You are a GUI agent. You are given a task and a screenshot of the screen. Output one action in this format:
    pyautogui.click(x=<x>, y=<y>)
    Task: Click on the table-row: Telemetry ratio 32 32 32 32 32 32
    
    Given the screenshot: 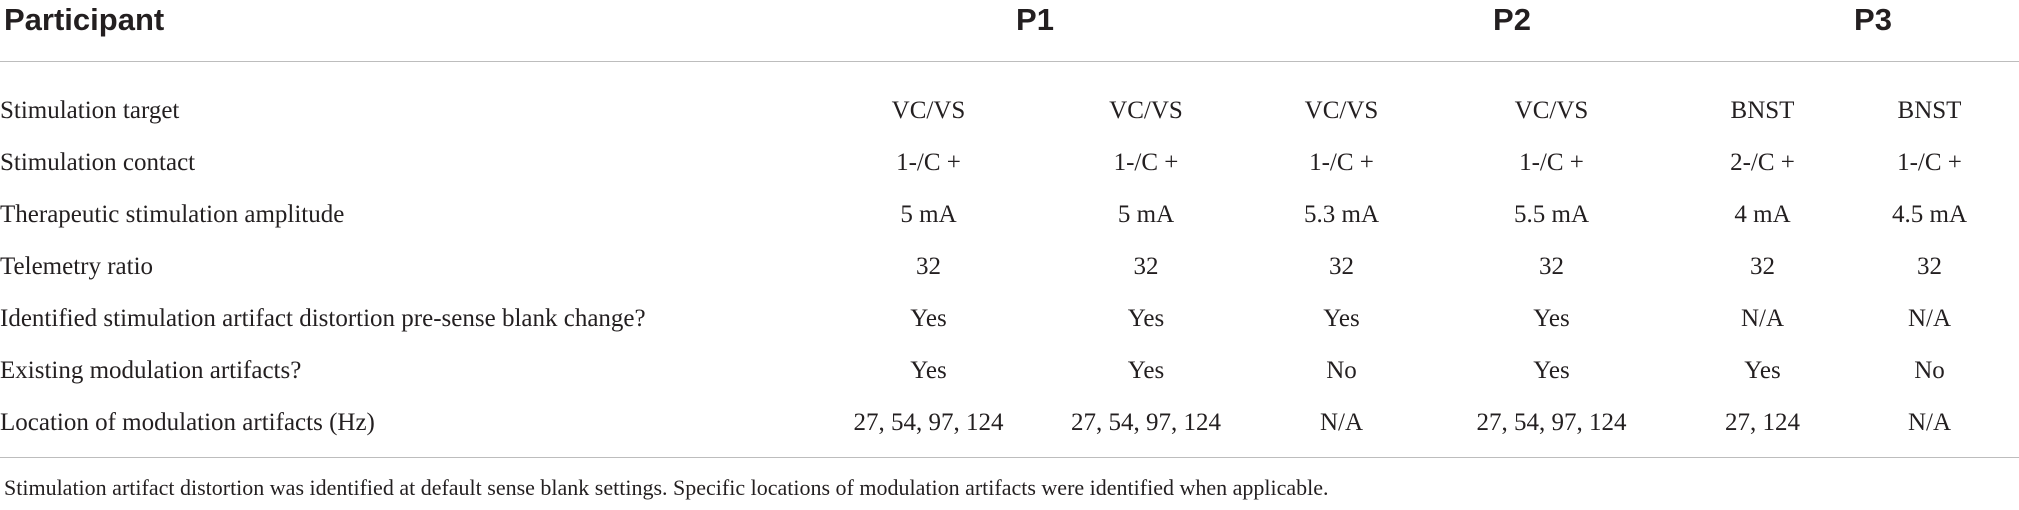 What is the action you would take?
    pyautogui.click(x=1009, y=267)
    